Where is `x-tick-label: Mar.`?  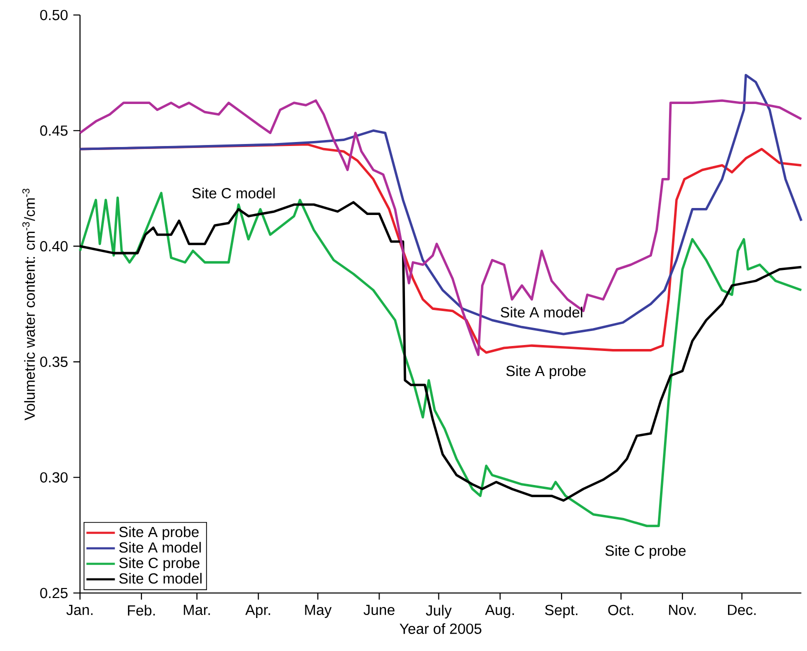 x-tick-label: Mar. is located at coordinates (197, 610).